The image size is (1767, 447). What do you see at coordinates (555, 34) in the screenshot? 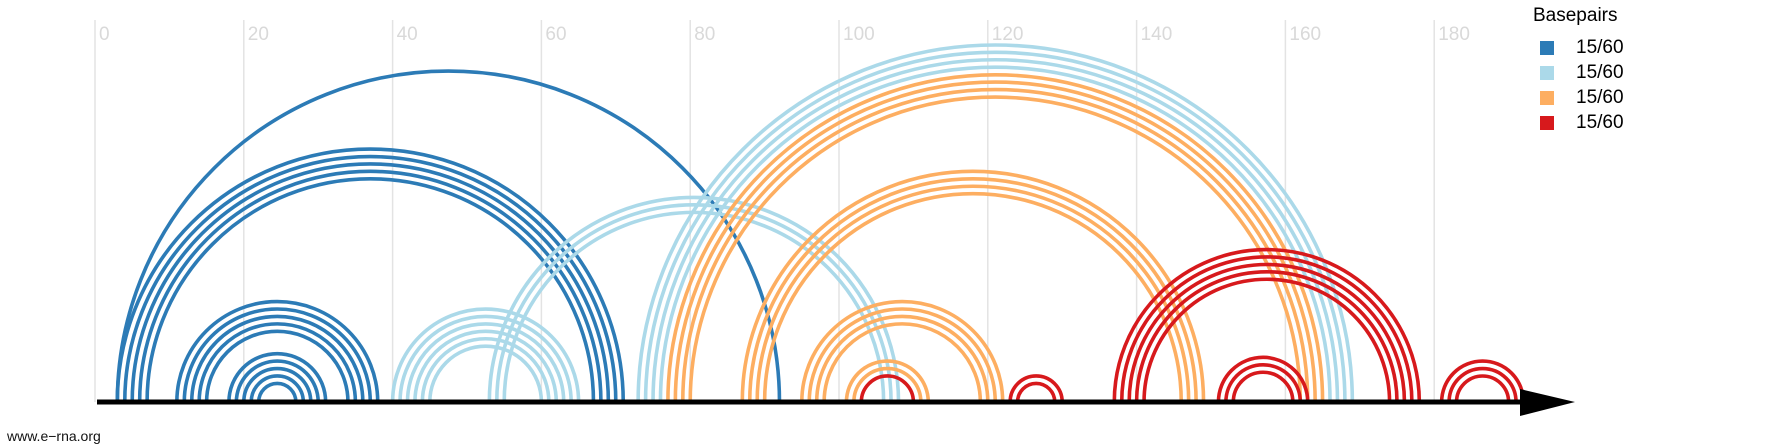
I see `x-tick-label: 60` at bounding box center [555, 34].